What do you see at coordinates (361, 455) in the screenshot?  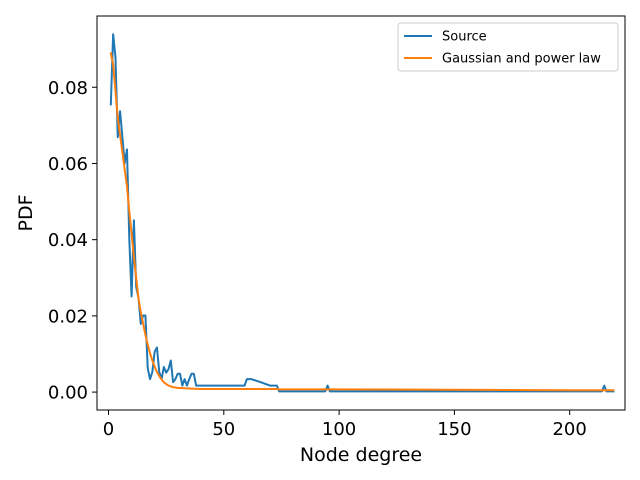 I see `x-axis-label: Node degree` at bounding box center [361, 455].